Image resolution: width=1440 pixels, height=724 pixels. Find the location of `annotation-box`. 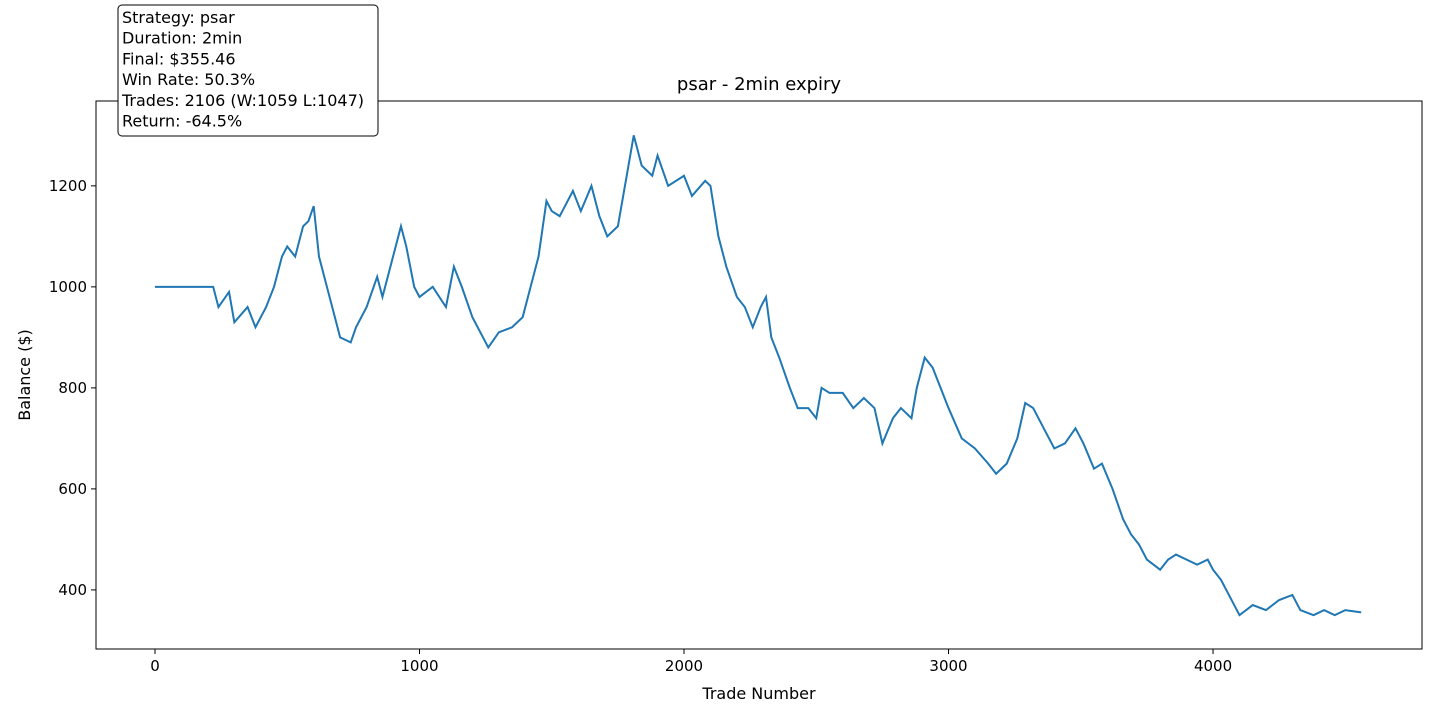

annotation-box is located at coordinates (248, 70).